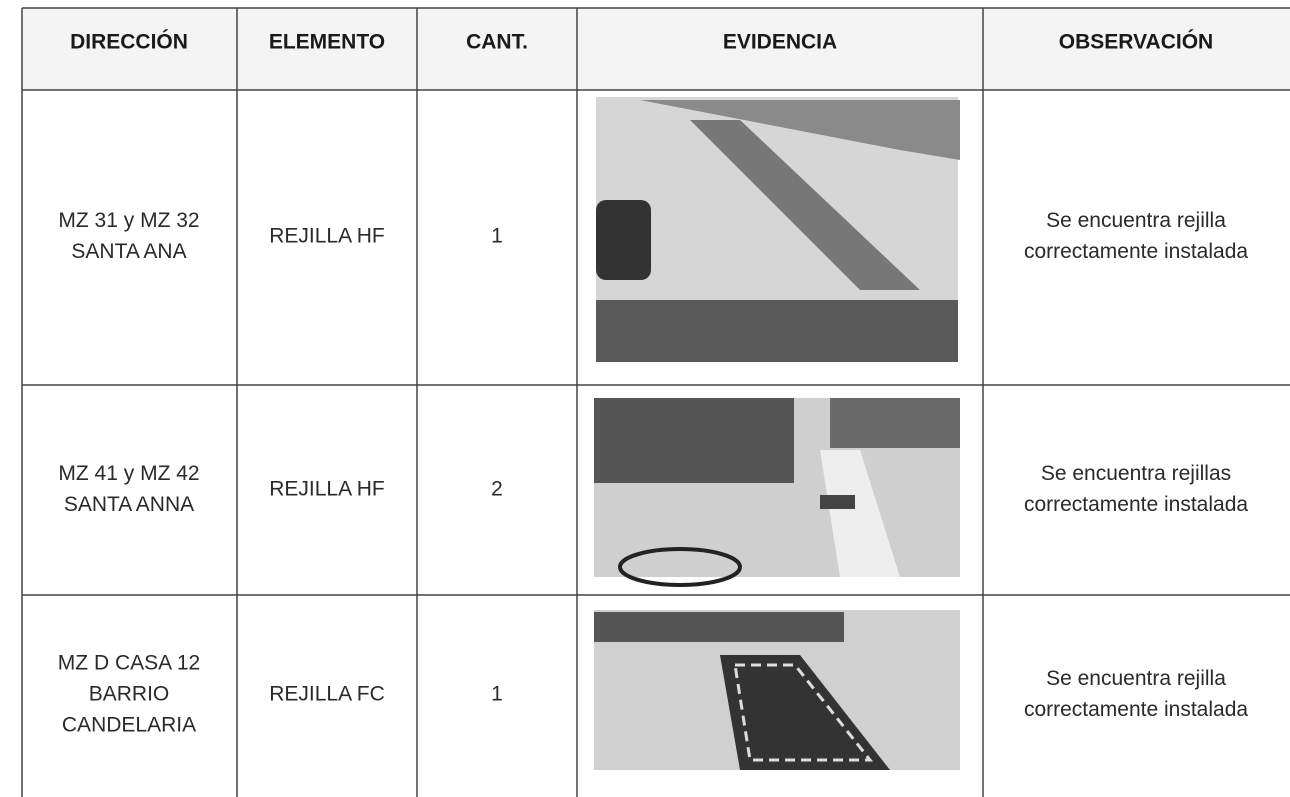 The height and width of the screenshot is (797, 1290). I want to click on header-cell: EVIDENCIA, so click(780, 42).